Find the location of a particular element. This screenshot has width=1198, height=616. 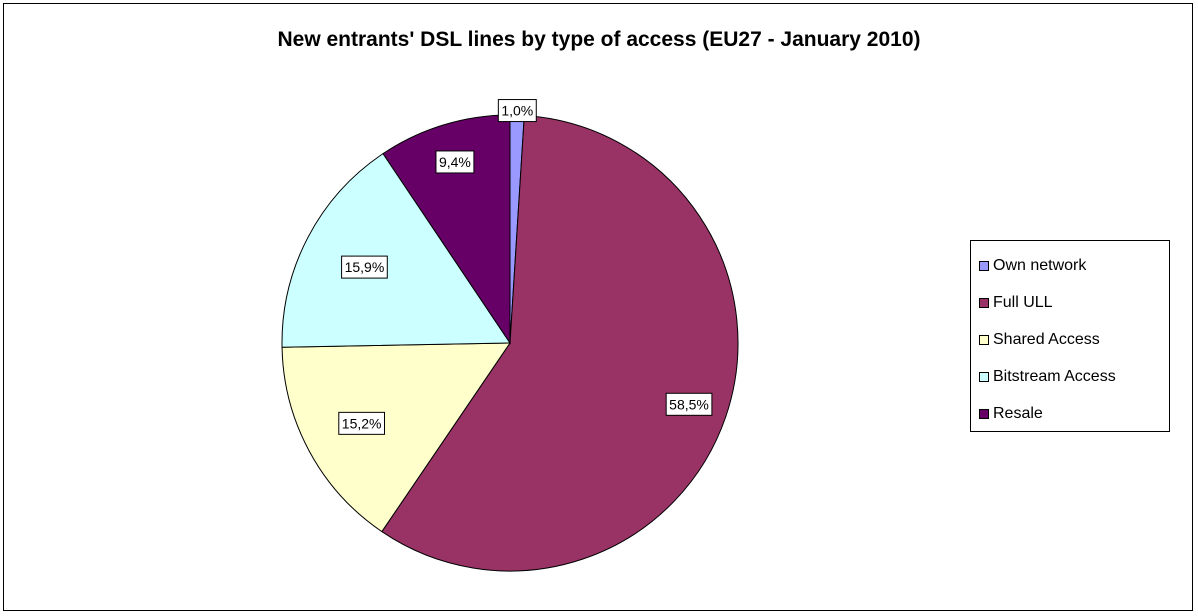

data-label-full-ull: 58,5% is located at coordinates (689, 404).